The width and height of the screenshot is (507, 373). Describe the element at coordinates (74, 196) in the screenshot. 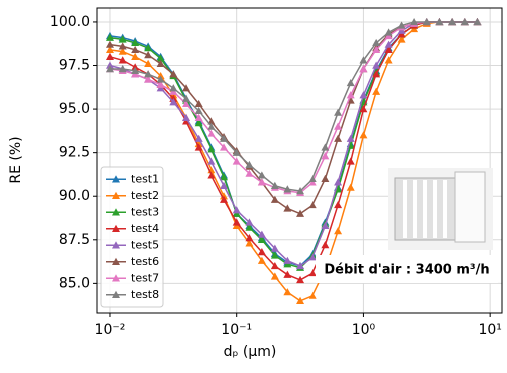

I see `y-tick-label: 90.0` at that location.